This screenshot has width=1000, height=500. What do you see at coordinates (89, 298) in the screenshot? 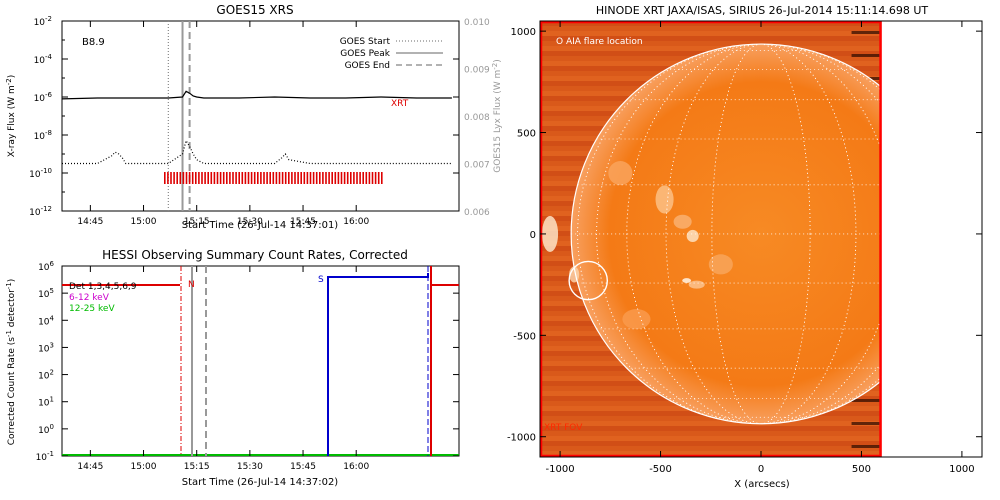
I see `legend-6-12: 6-12 keV` at bounding box center [89, 298].